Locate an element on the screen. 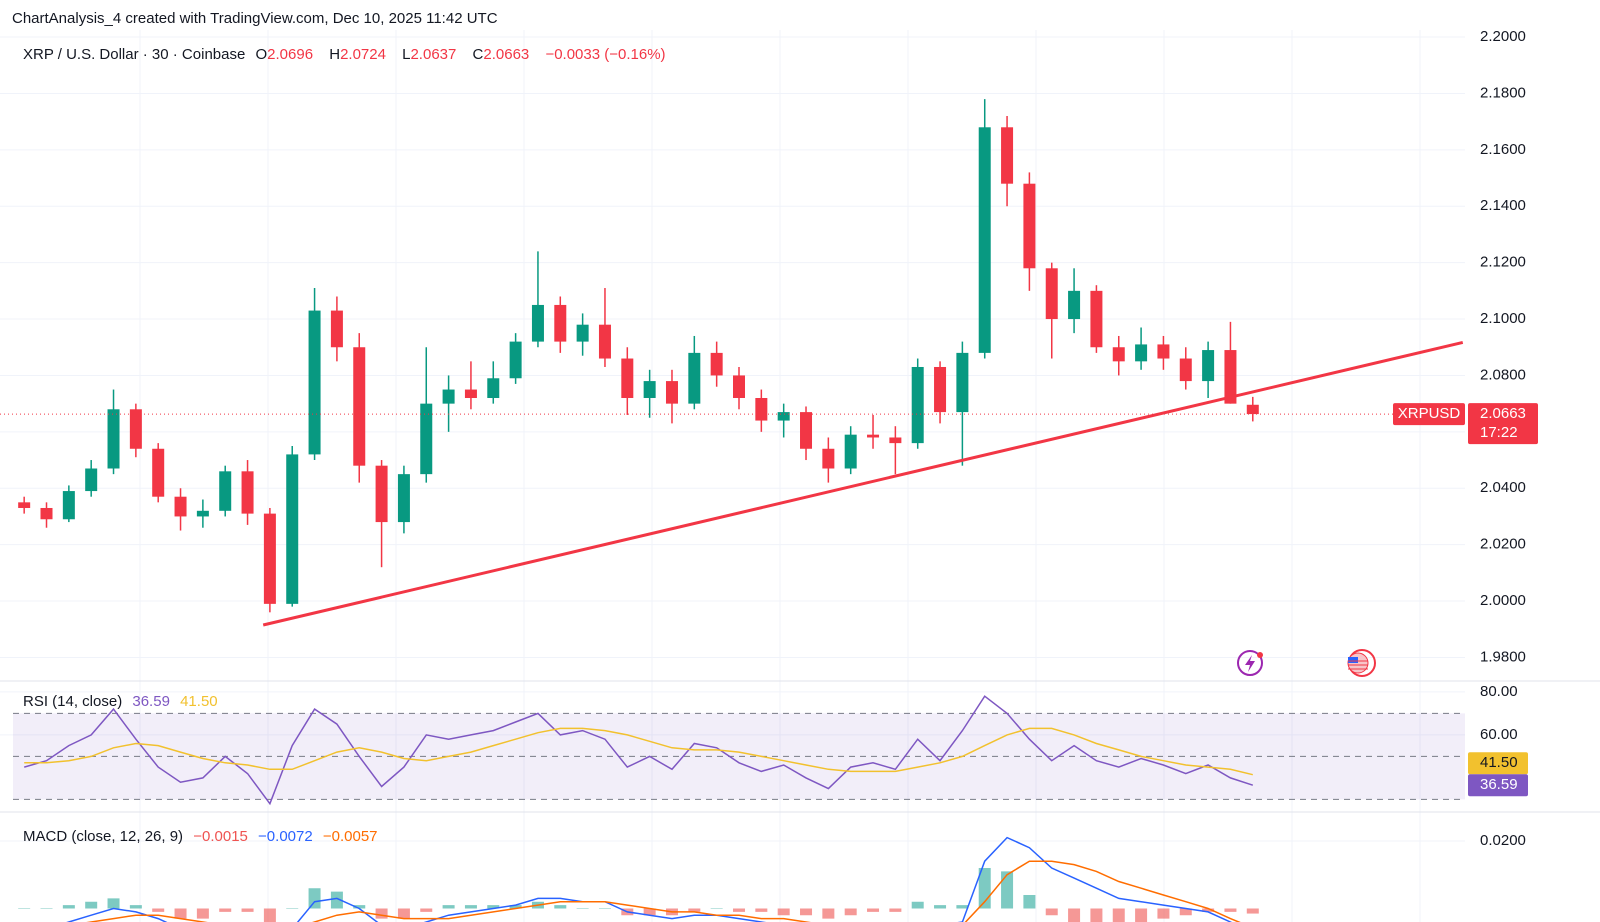  value-box-label: 36.59 is located at coordinates (1499, 784).